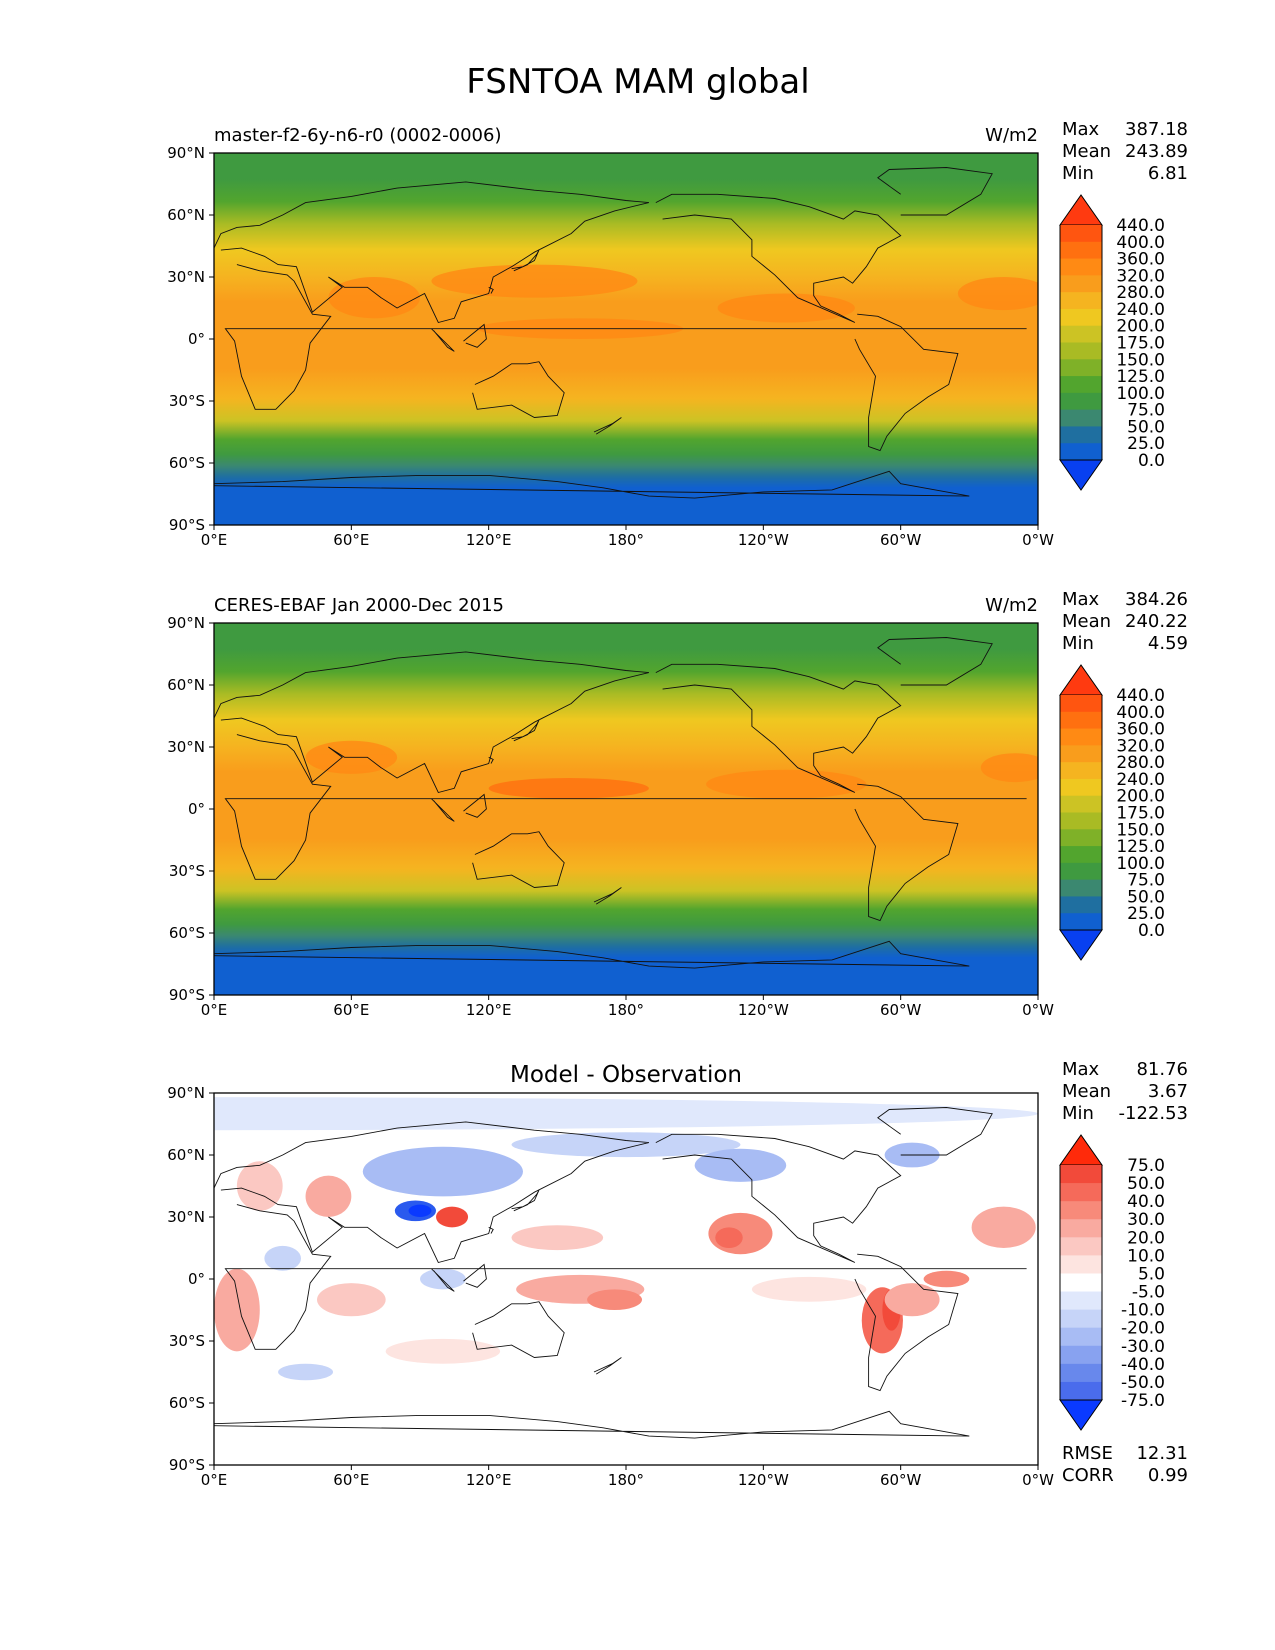 This screenshot has height=1650, width=1275. What do you see at coordinates (1088, 1475) in the screenshot?
I see `metric-label-corr: CORR` at bounding box center [1088, 1475].